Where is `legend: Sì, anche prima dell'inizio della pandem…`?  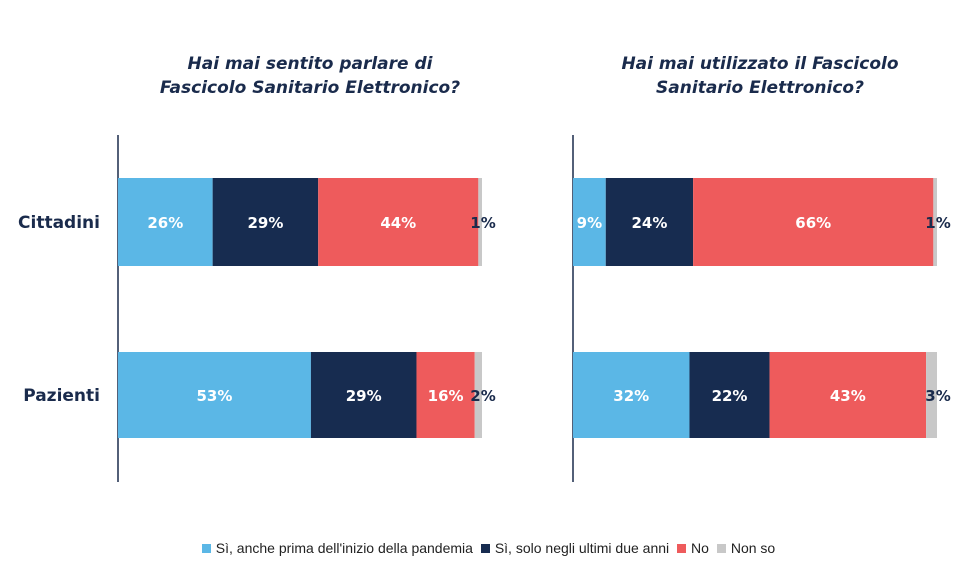
legend: Sì, anche prima dell'inizio della pandem… is located at coordinates (488, 548).